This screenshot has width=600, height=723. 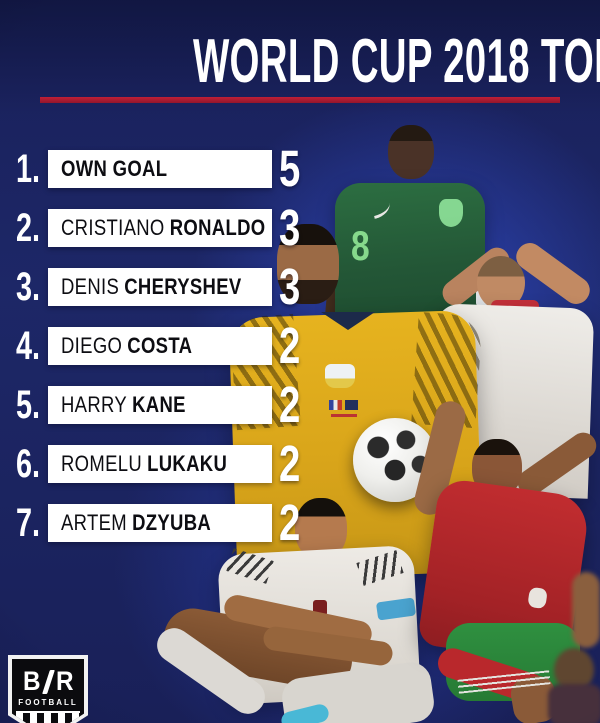 I want to click on rank-label: 2., so click(x=27, y=228).